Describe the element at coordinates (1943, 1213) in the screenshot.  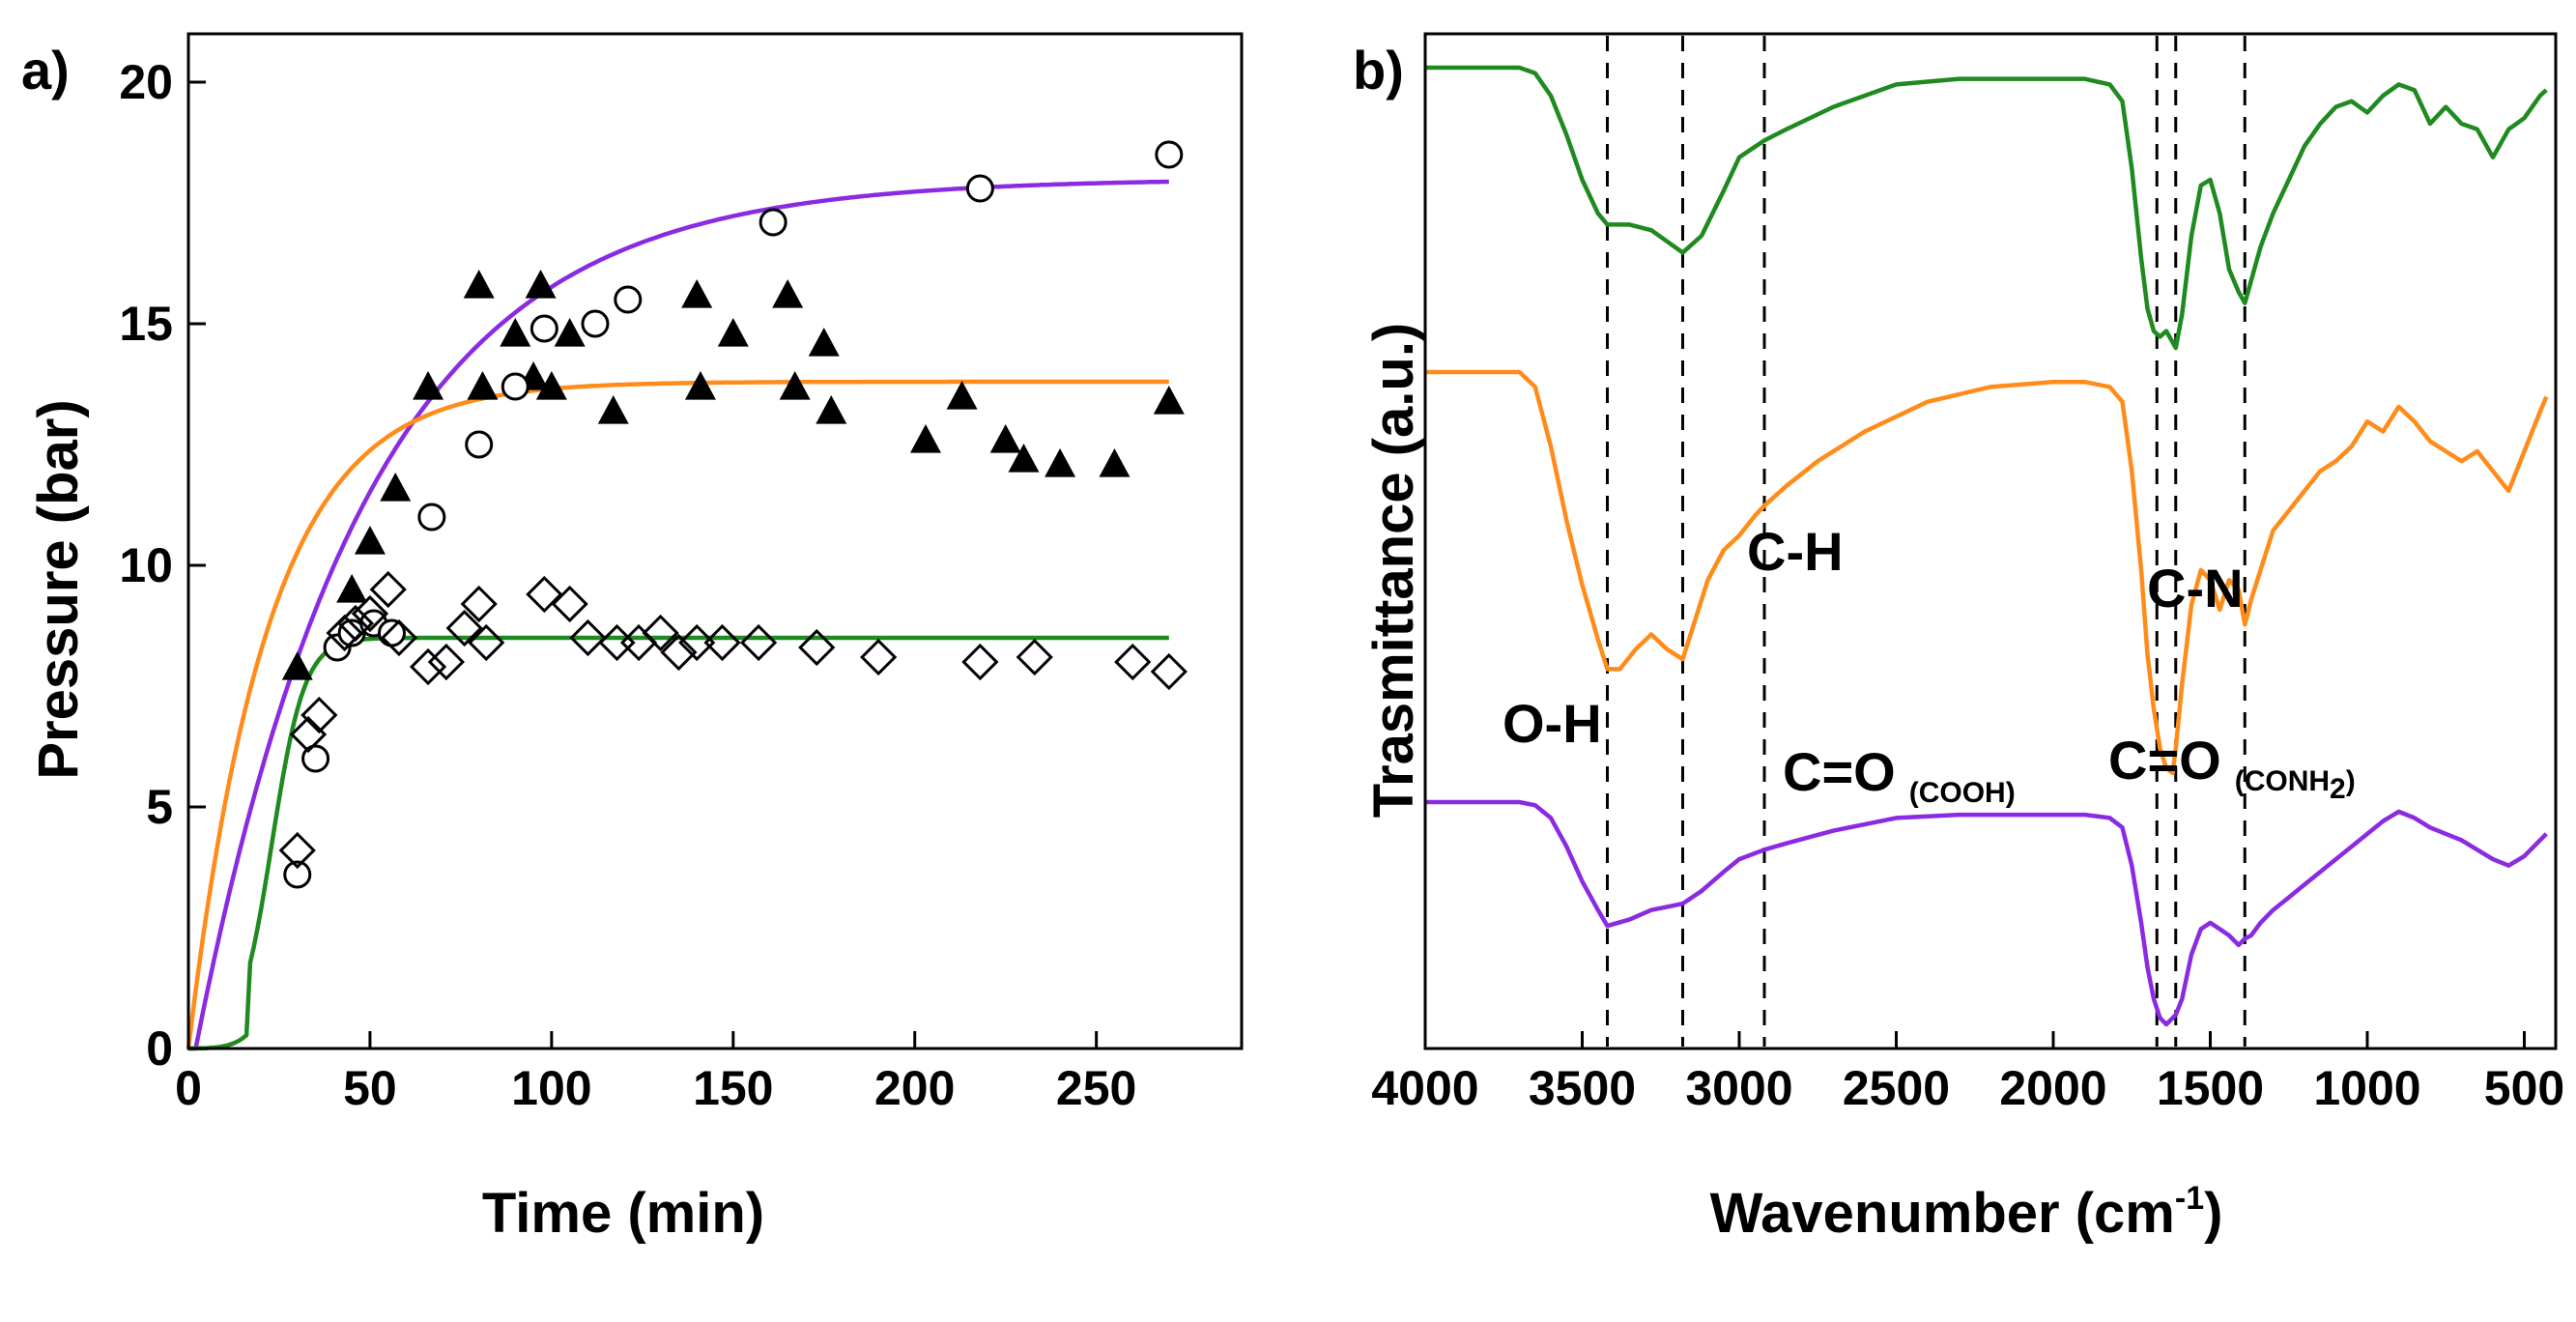
I see `panel-b-xlabel-main: Wavenumber (cm` at that location.